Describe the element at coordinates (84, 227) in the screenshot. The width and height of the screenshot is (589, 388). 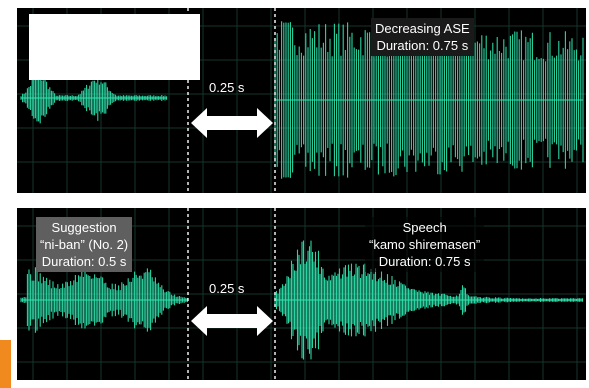
I see `suggestion-caption-title: Suggestion` at that location.